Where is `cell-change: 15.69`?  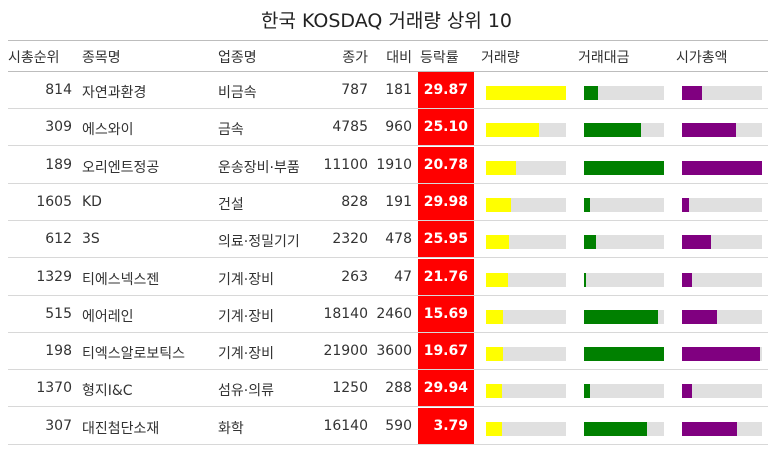 cell-change: 15.69 is located at coordinates (446, 314).